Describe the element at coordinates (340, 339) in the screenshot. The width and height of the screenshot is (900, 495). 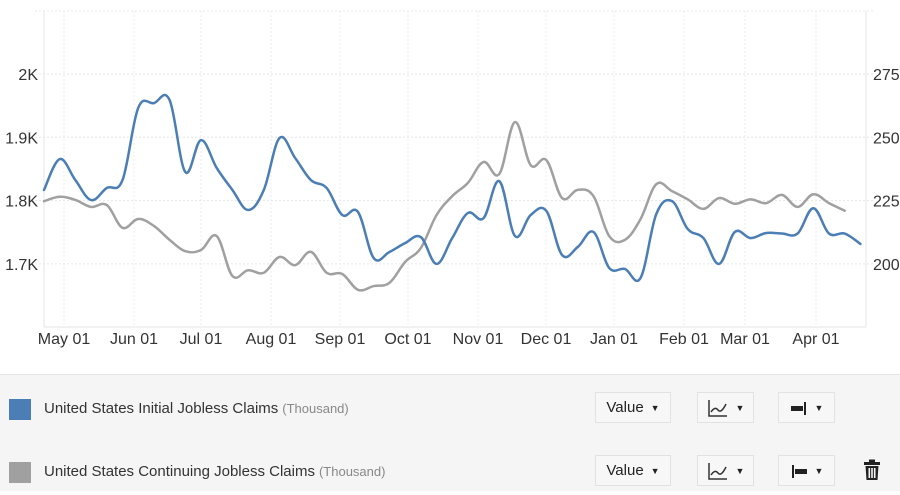
I see `svg-text: Sep 01` at that location.